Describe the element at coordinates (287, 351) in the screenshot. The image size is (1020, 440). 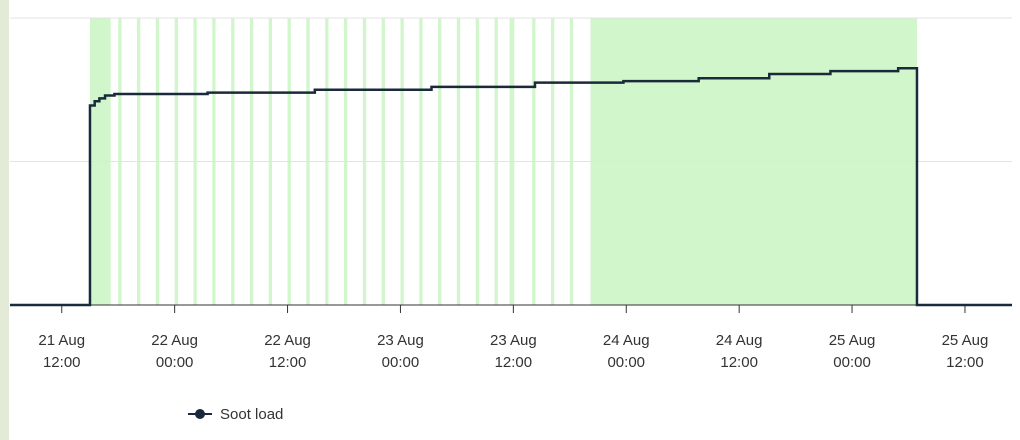
I see `x-tick-label: 22 Aug 12:00` at that location.